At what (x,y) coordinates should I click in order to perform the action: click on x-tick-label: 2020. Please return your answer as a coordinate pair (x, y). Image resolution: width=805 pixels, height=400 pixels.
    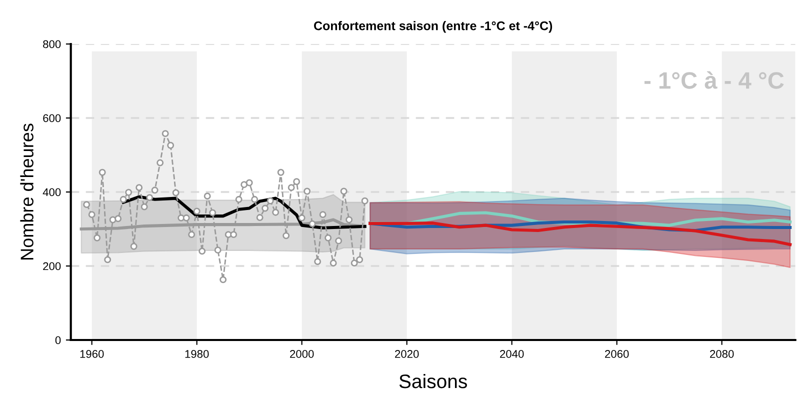
    Looking at the image, I should click on (407, 354).